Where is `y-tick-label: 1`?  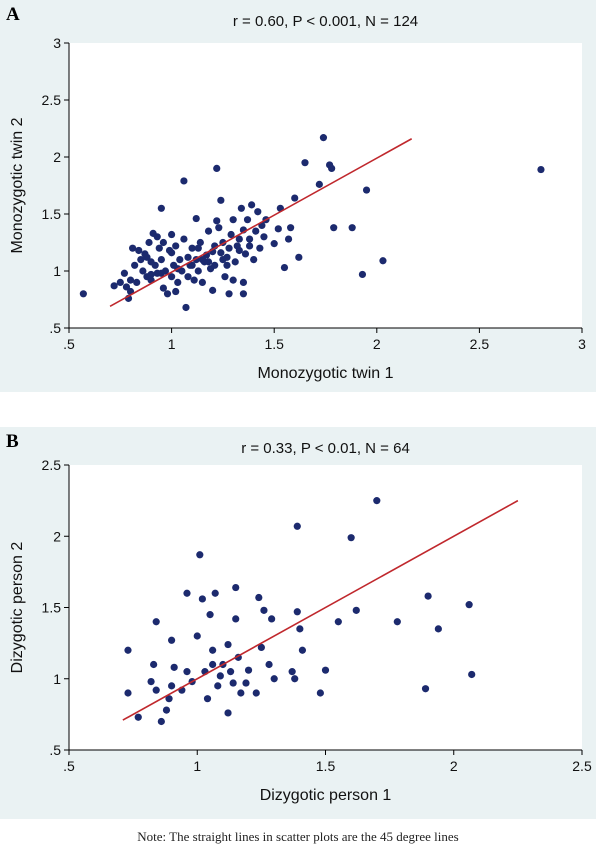 y-tick-label: 1 is located at coordinates (57, 271).